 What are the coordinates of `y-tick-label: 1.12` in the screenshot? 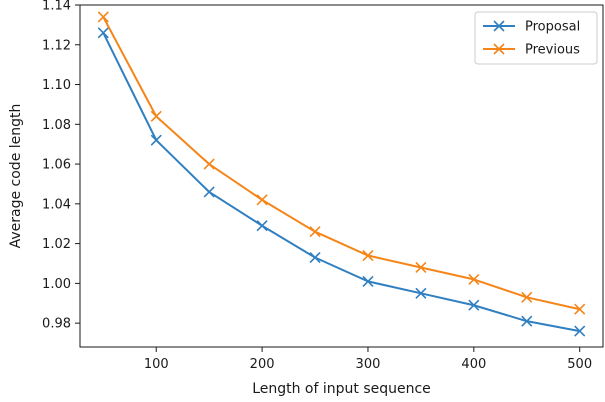 It's located at (56, 45).